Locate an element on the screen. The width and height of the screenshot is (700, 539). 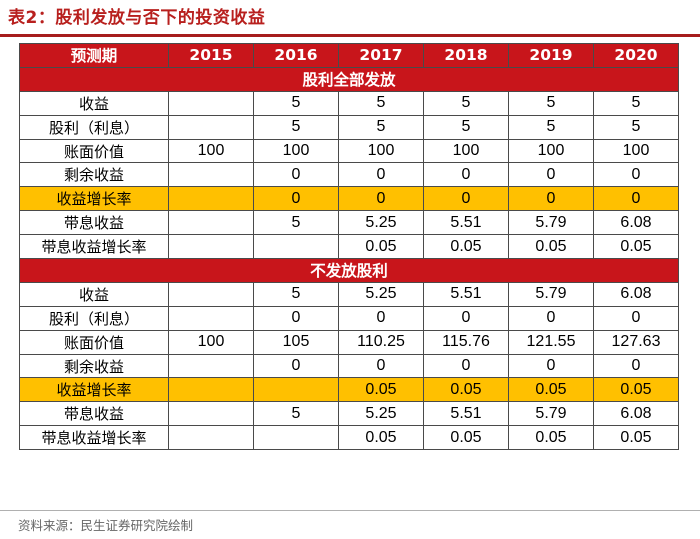
section-title: 不发放股利 is located at coordinates (349, 270).